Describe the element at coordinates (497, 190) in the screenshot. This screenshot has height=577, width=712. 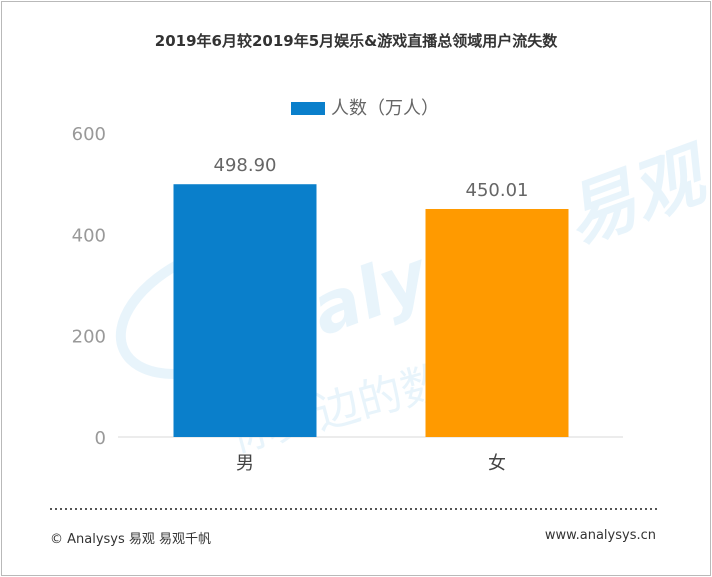
I see `bar-value-label: 450.01` at that location.